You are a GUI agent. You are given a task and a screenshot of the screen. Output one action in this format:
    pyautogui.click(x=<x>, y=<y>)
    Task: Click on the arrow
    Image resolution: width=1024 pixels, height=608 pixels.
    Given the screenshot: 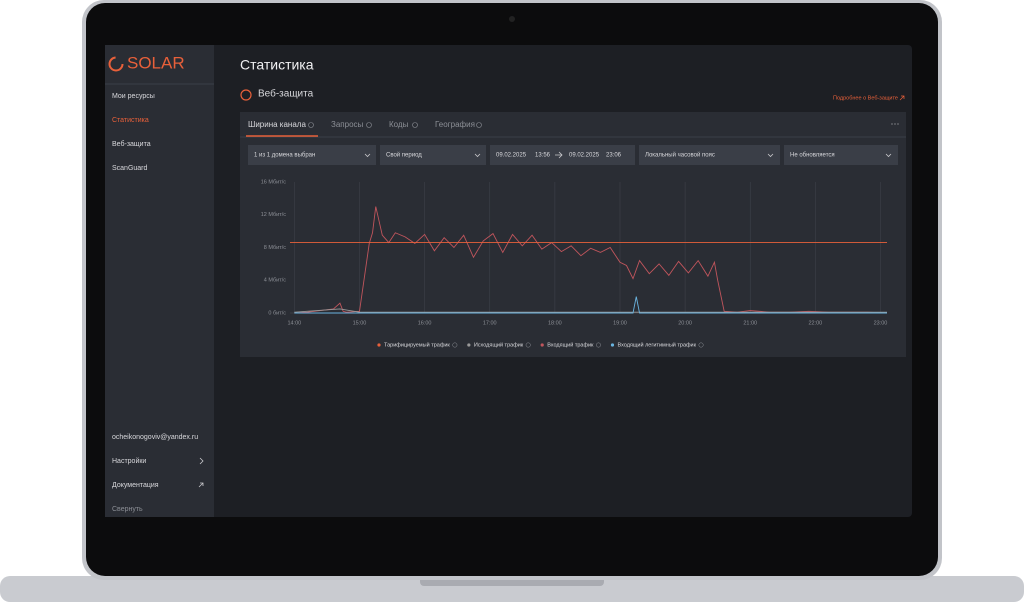 What is the action you would take?
    pyautogui.click(x=559, y=155)
    